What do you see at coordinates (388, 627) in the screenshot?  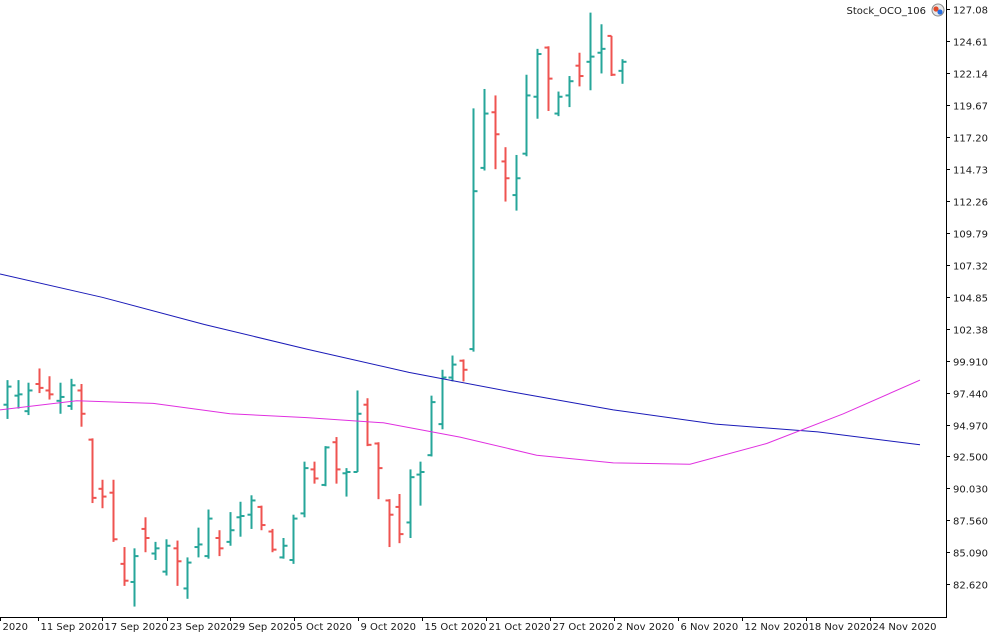 I see `time-tick-label: 9 Oct 2020` at bounding box center [388, 627].